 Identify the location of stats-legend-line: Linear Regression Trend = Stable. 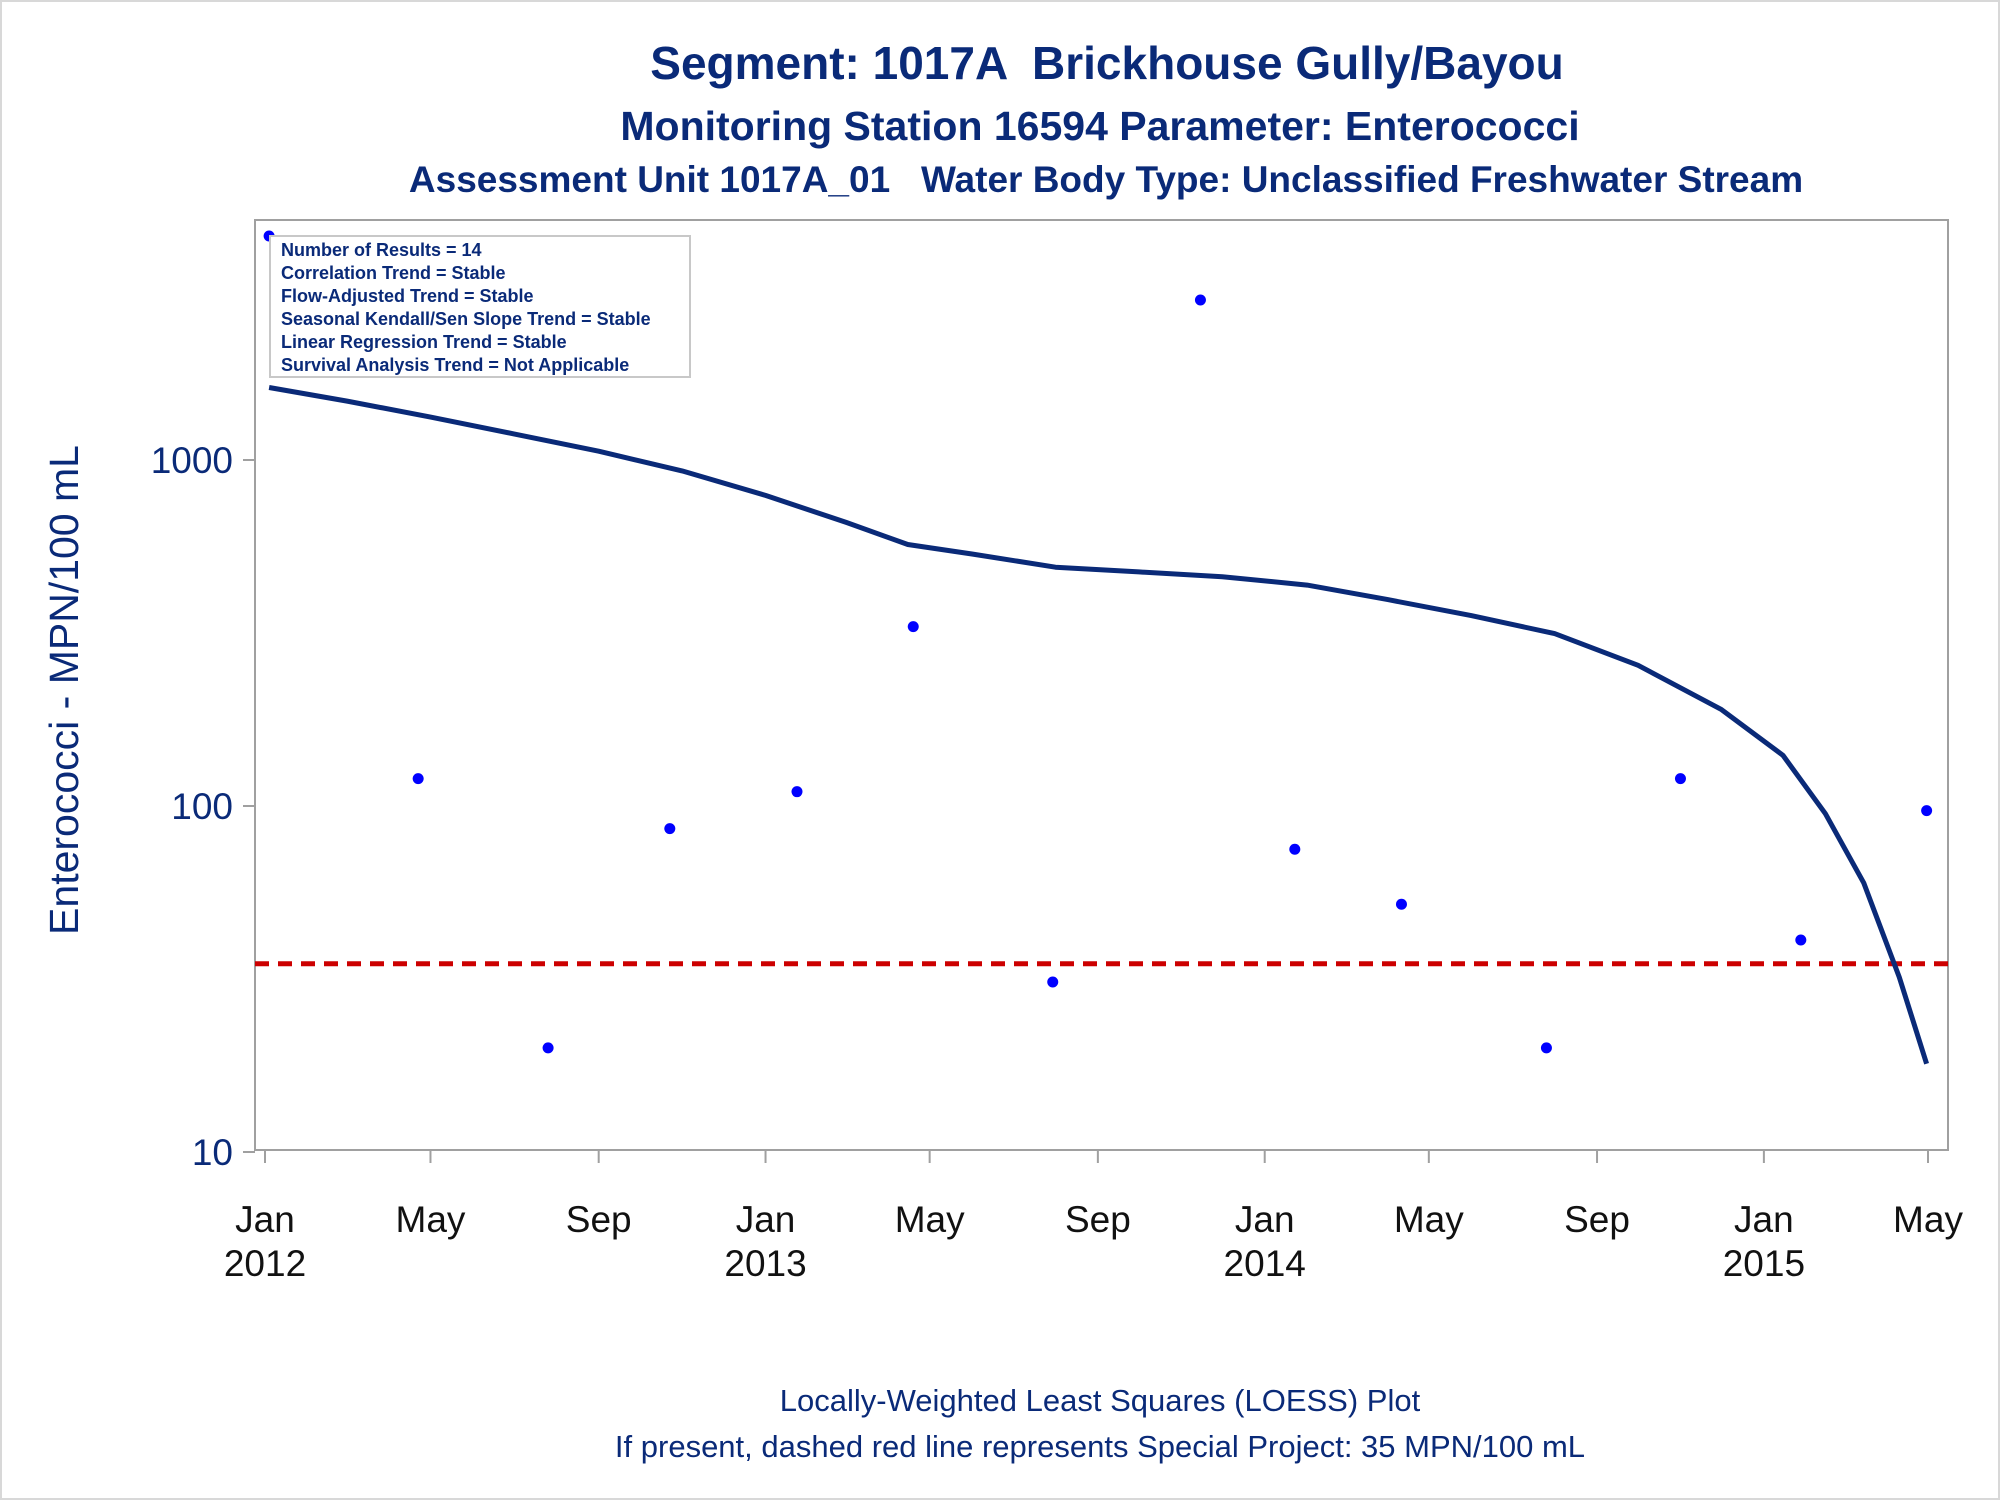
(424, 342).